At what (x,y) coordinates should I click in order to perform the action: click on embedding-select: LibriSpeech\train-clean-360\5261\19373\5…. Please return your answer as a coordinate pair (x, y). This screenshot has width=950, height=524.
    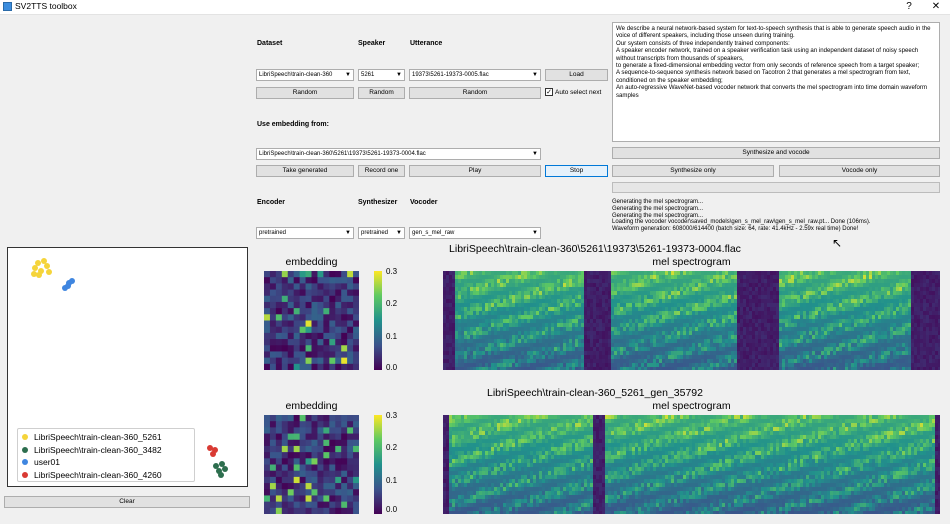
    Looking at the image, I should click on (398, 154).